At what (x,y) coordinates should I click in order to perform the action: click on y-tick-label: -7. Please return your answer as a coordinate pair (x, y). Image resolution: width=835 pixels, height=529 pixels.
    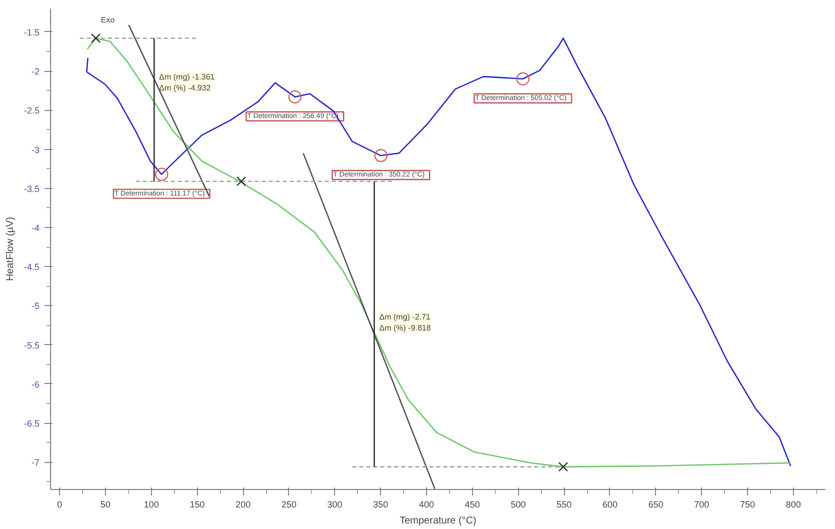
    Looking at the image, I should click on (36, 463).